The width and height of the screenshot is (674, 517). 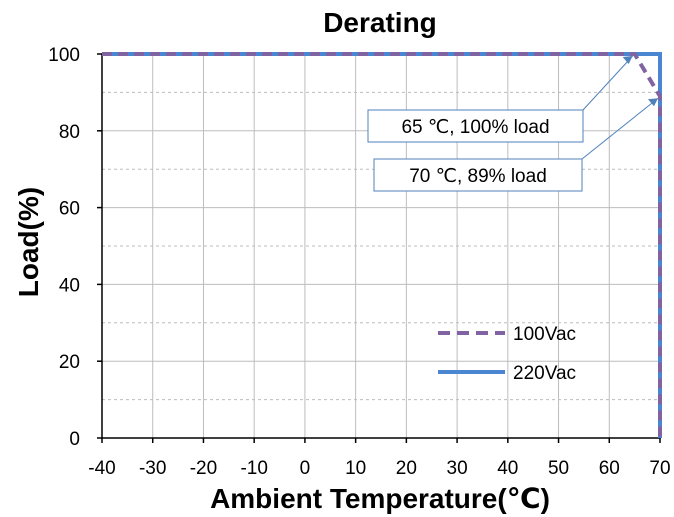 What do you see at coordinates (64, 55) in the screenshot?
I see `y-tick-label: 100` at bounding box center [64, 55].